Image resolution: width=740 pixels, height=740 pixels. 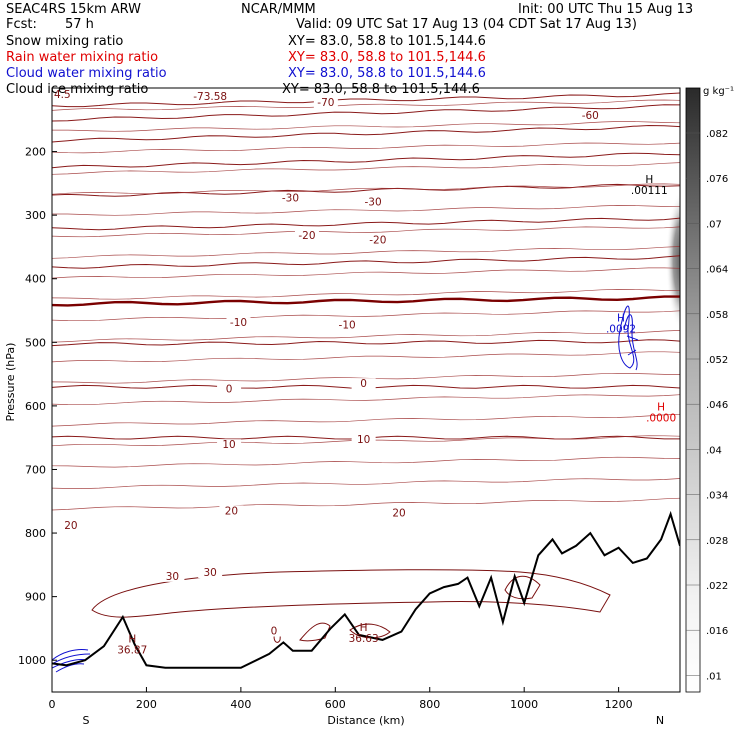 What do you see at coordinates (37, 406) in the screenshot?
I see `y-axis: 200 300 400 500 600 700 800 900 1000` at bounding box center [37, 406].